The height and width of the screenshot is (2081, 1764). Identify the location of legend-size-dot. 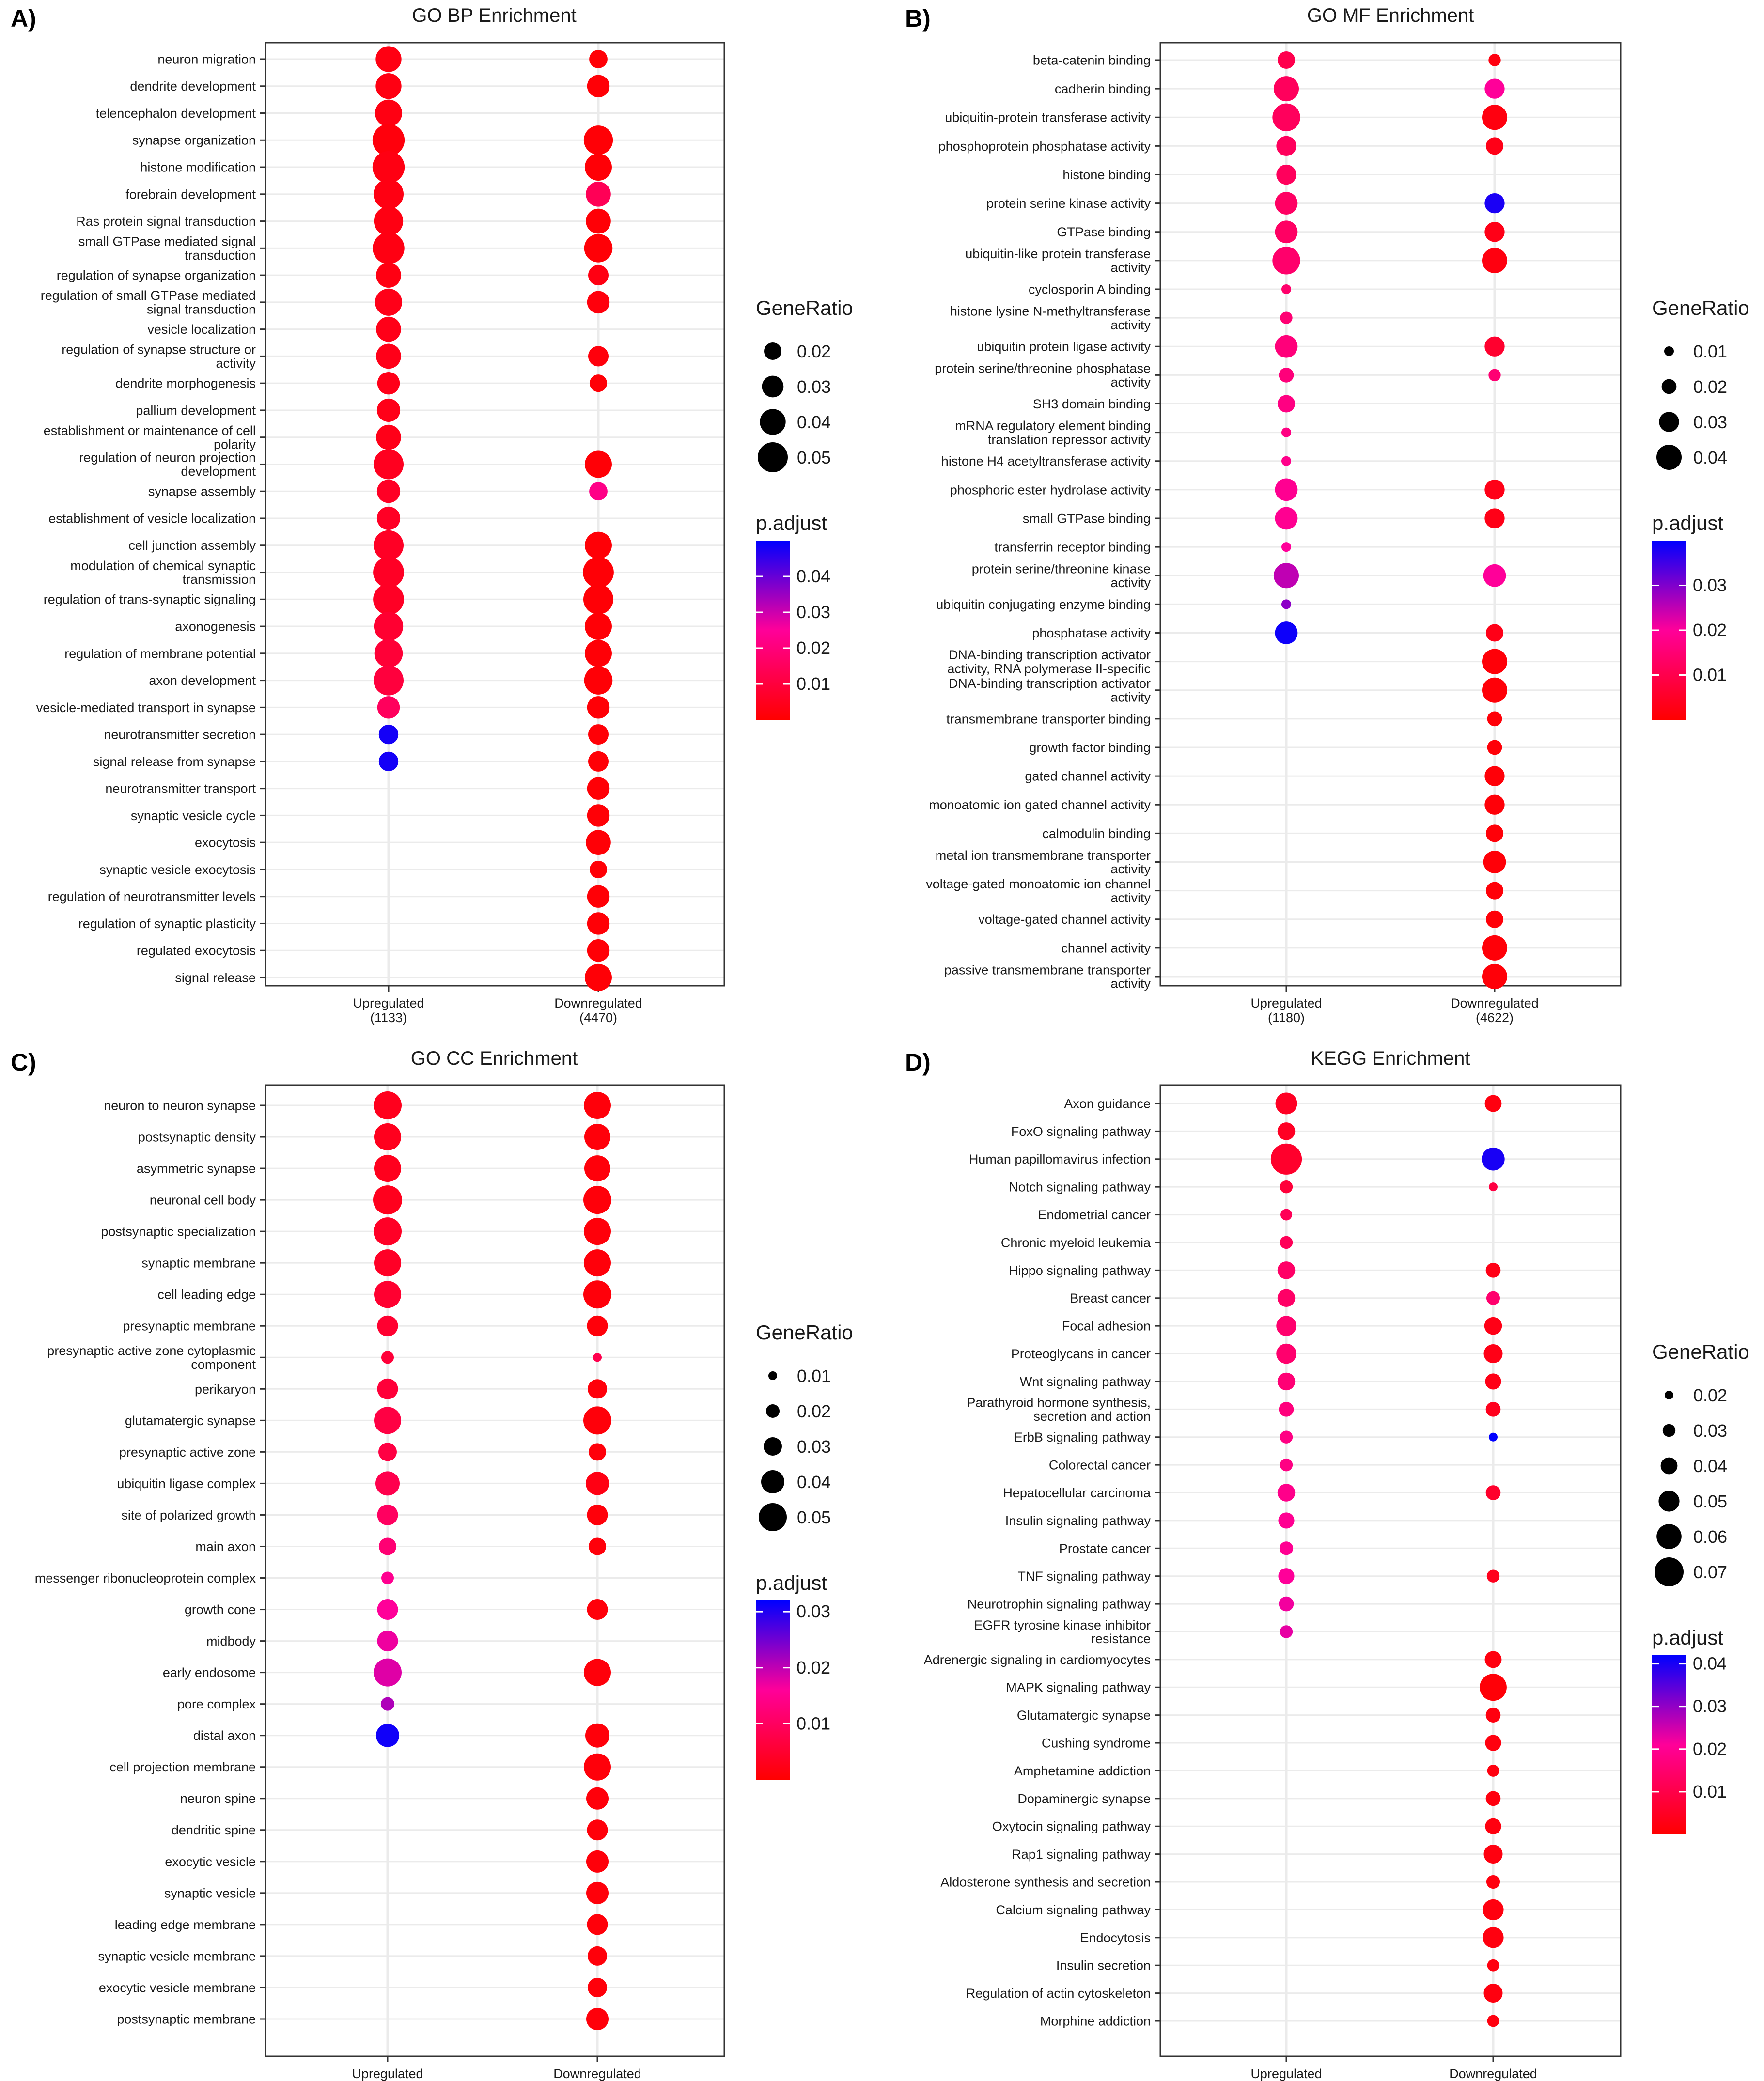
(773, 422).